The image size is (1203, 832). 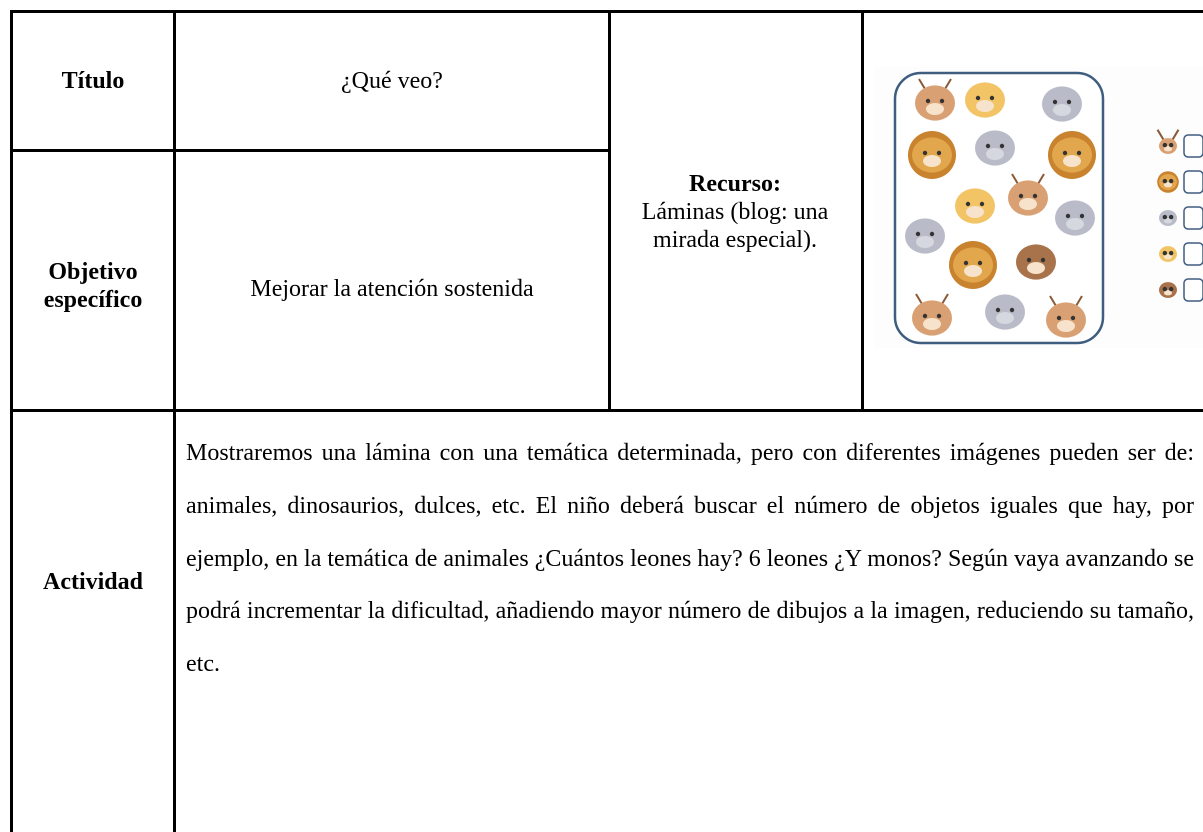 What do you see at coordinates (735, 226) in the screenshot?
I see `value: Láminas (blog: una mirada especial).` at bounding box center [735, 226].